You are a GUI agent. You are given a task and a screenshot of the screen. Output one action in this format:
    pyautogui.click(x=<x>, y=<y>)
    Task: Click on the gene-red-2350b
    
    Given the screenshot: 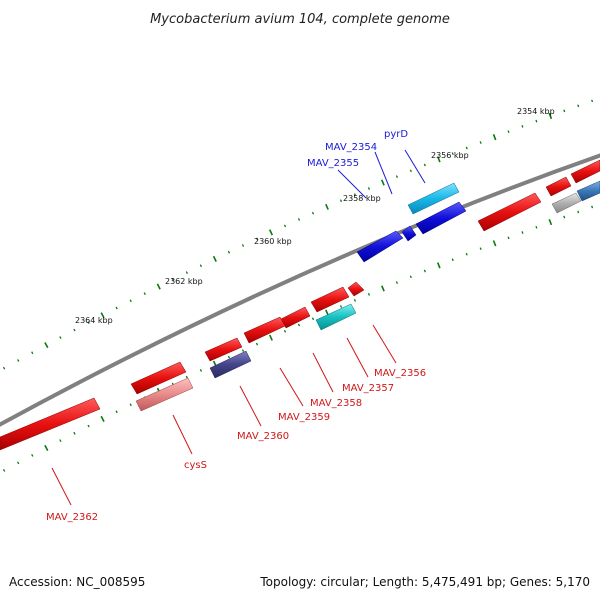 What is the action you would take?
    pyautogui.click(x=585, y=171)
    